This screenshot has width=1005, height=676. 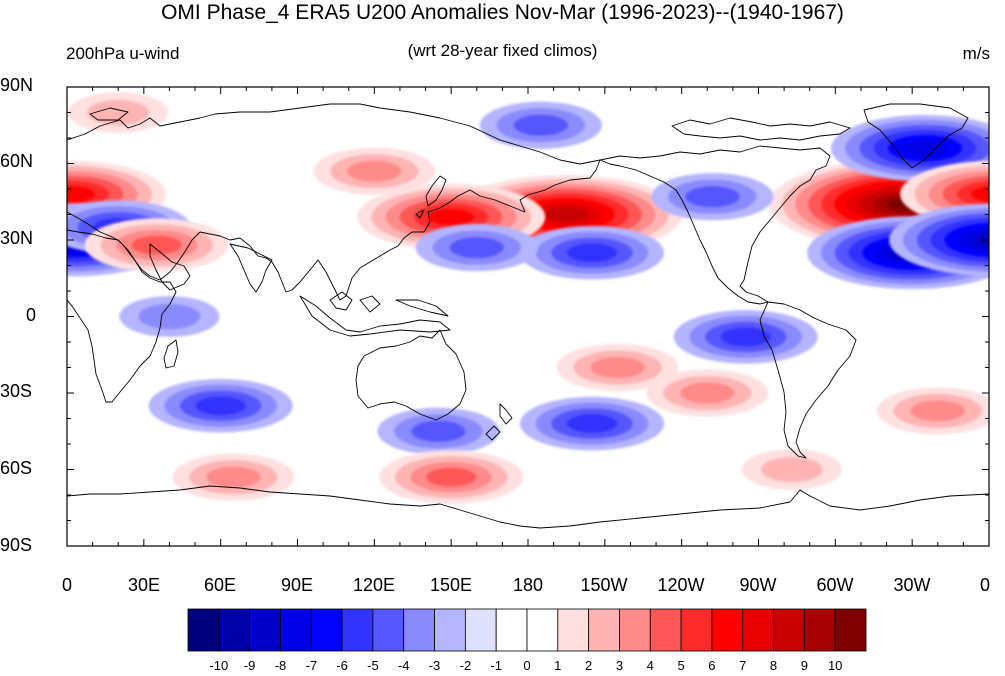 I want to click on xlabel-120w: 120W, so click(x=681, y=585).